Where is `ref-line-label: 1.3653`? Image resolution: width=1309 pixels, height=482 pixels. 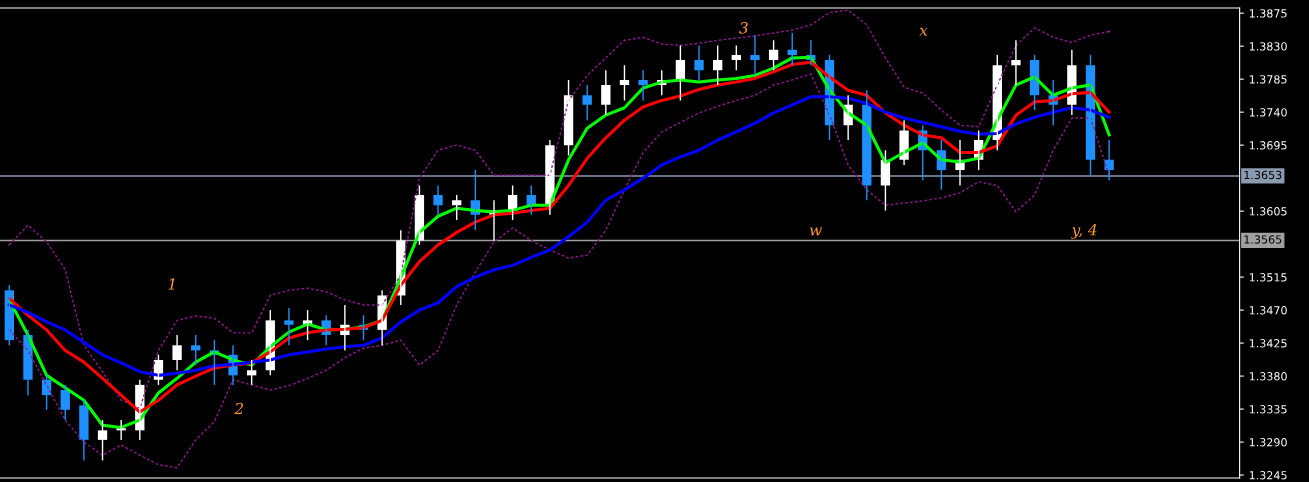
ref-line-label: 1.3653 is located at coordinates (1263, 175).